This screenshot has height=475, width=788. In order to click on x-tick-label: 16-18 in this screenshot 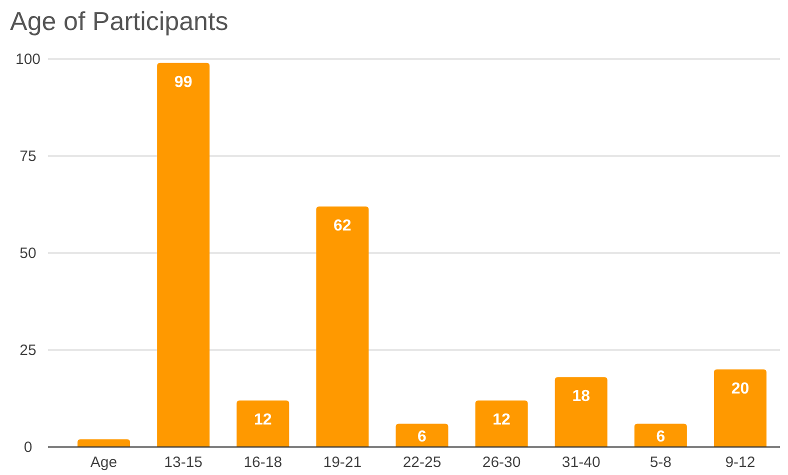, I will do `click(263, 462)`.